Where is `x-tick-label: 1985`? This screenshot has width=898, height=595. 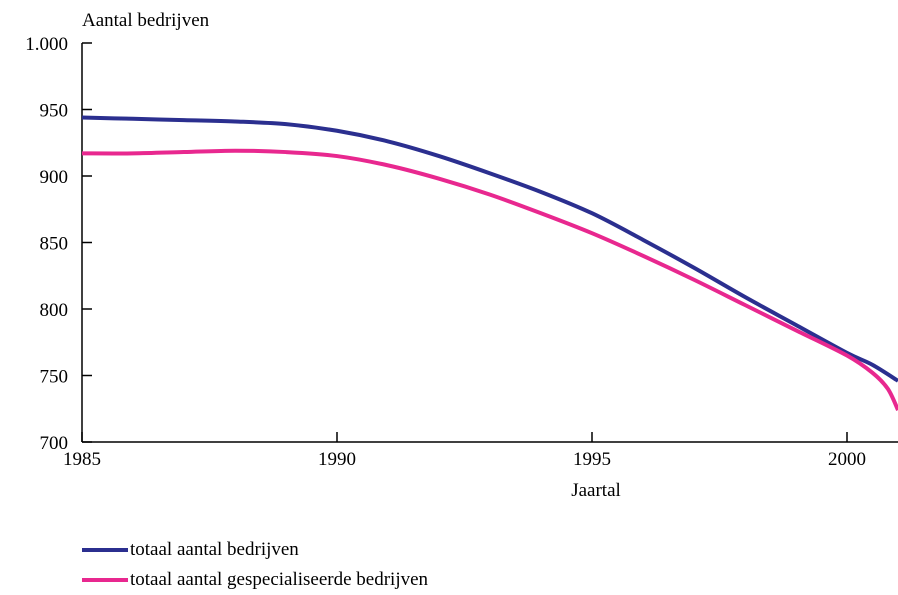
x-tick-label: 1985 is located at coordinates (82, 459).